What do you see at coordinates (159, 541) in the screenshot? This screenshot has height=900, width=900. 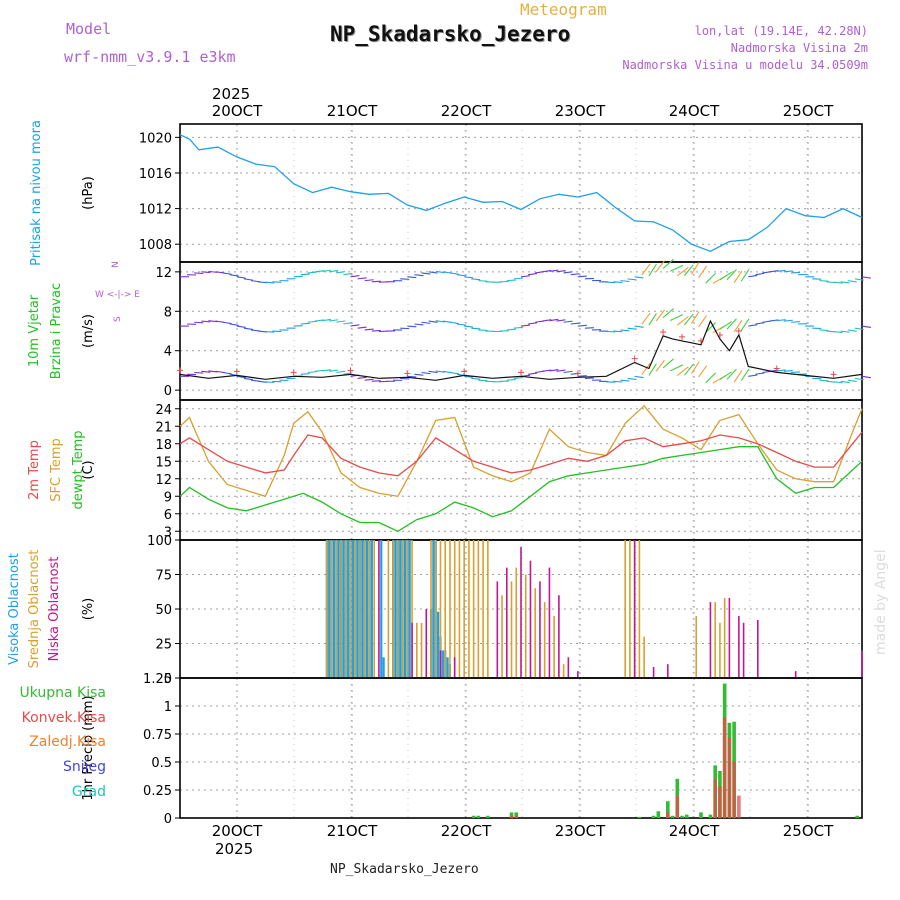 I see `clouds-ytick-label-4: 100` at bounding box center [159, 541].